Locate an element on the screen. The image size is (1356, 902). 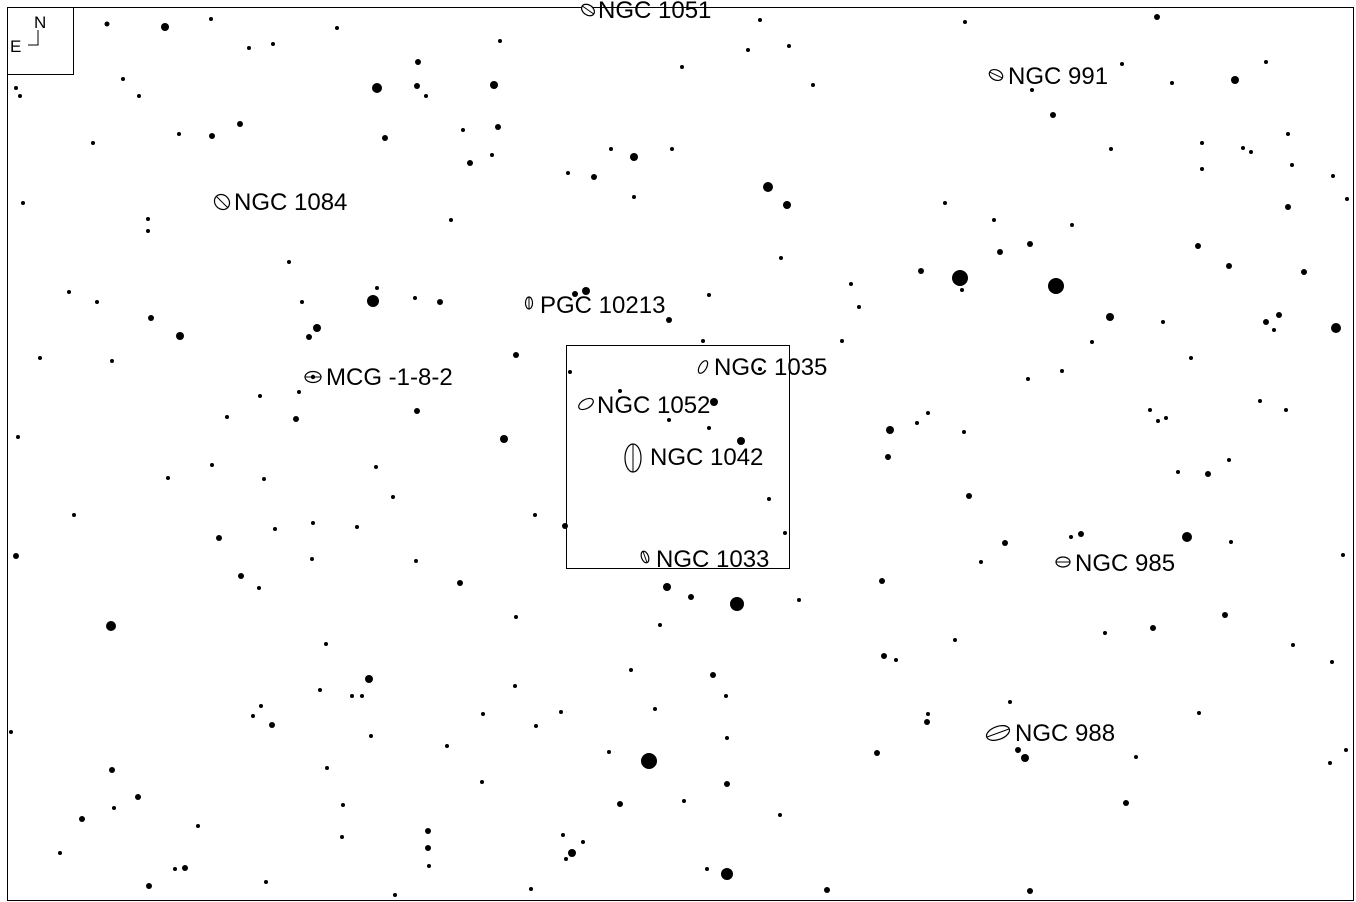
galaxy-ngc-1052: NGC 1052 is located at coordinates (644, 405).